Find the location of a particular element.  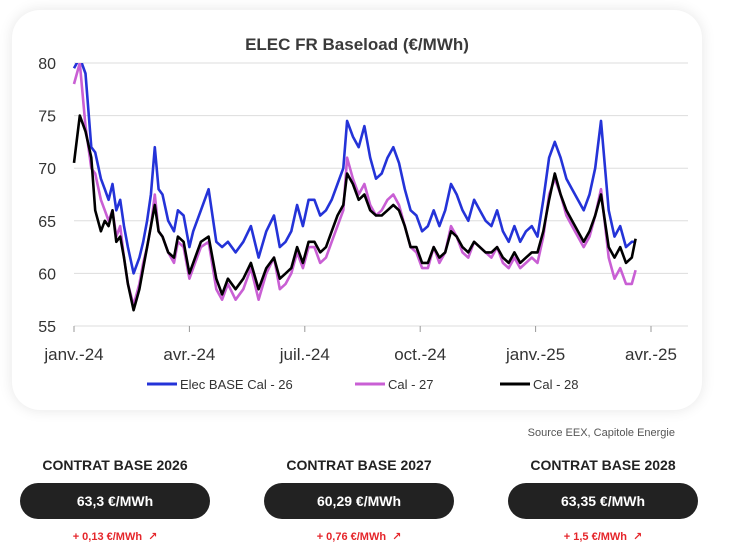

legend-label: Cal - 27 is located at coordinates (411, 384).